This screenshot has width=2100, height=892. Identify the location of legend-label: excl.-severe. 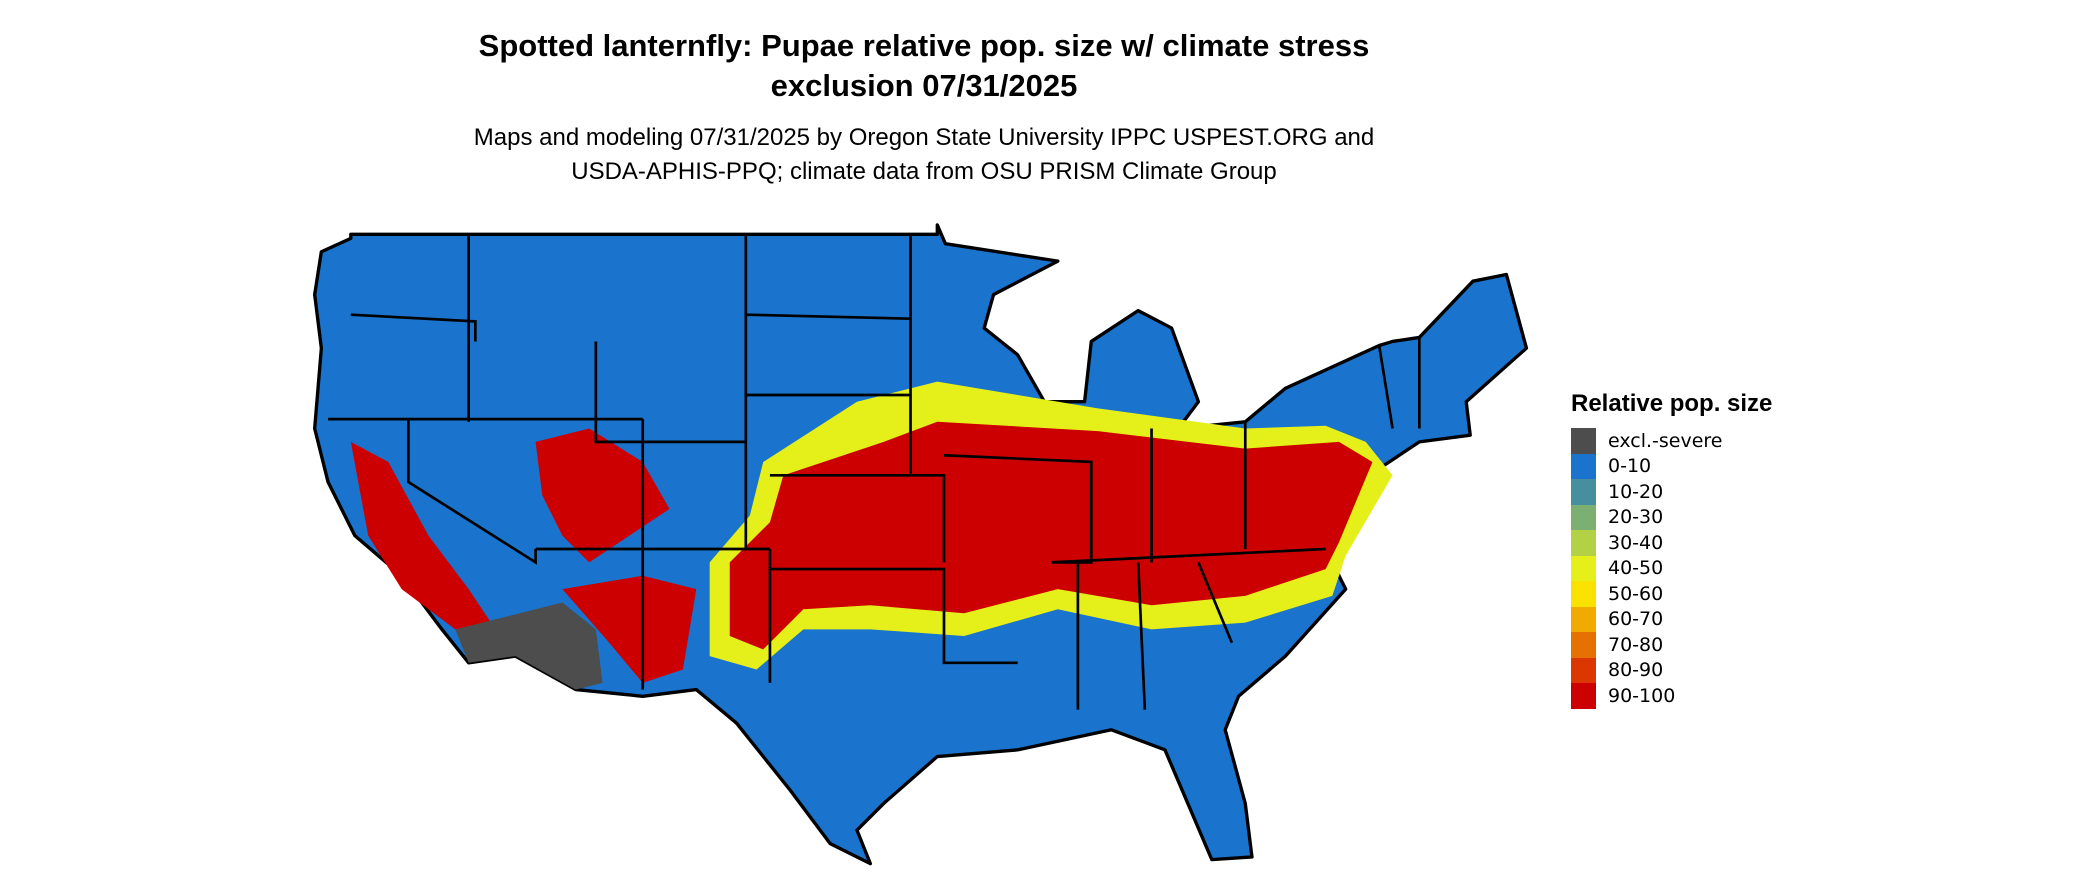
(1665, 440).